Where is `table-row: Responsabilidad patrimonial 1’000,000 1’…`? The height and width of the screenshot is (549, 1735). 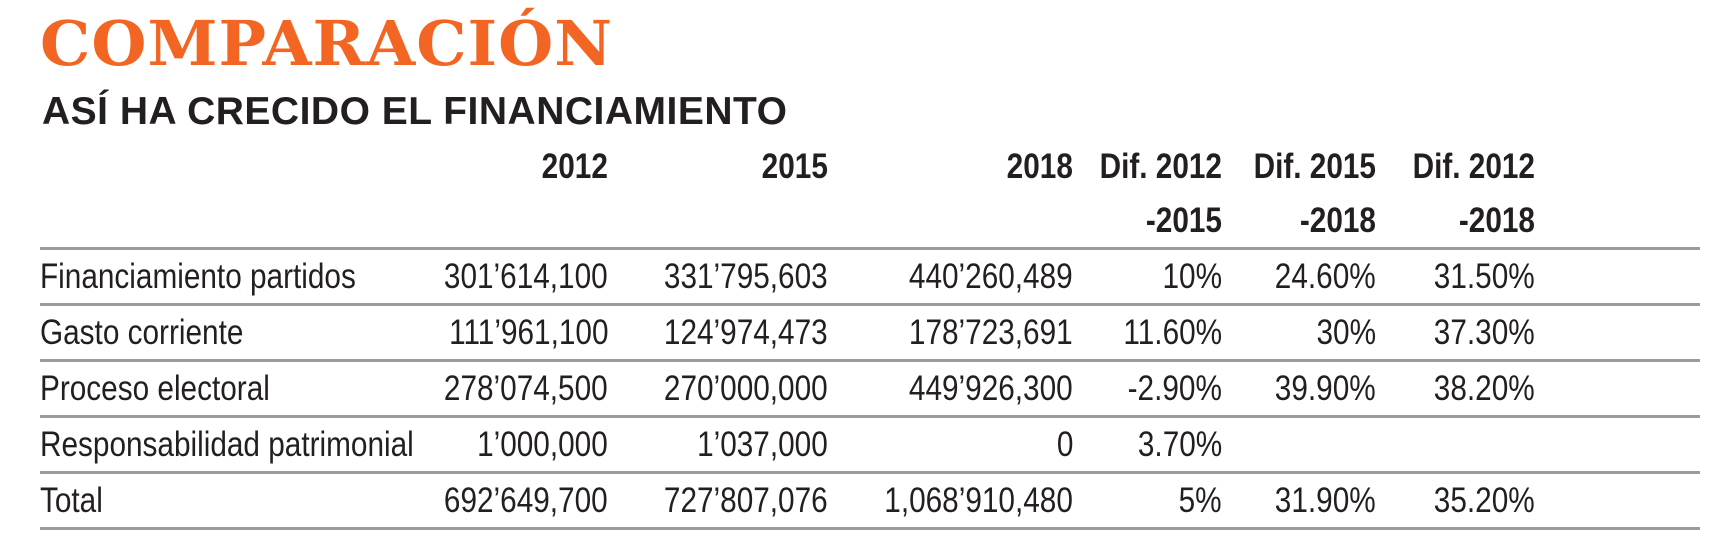
table-row: Responsabilidad patrimonial 1’000,000 1’… is located at coordinates (870, 446).